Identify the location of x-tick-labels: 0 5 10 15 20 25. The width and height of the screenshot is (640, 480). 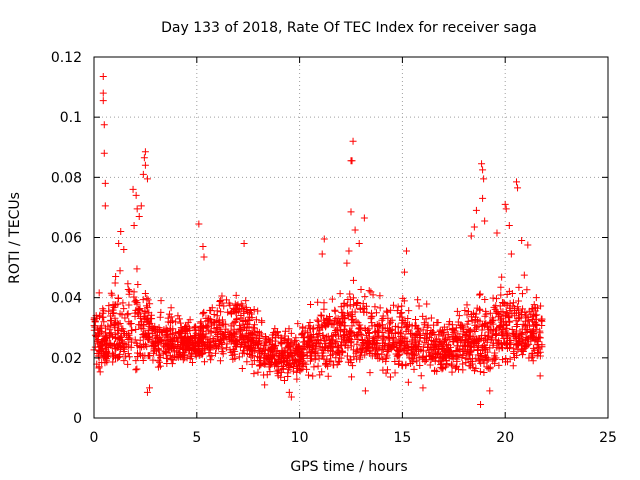
(353, 438).